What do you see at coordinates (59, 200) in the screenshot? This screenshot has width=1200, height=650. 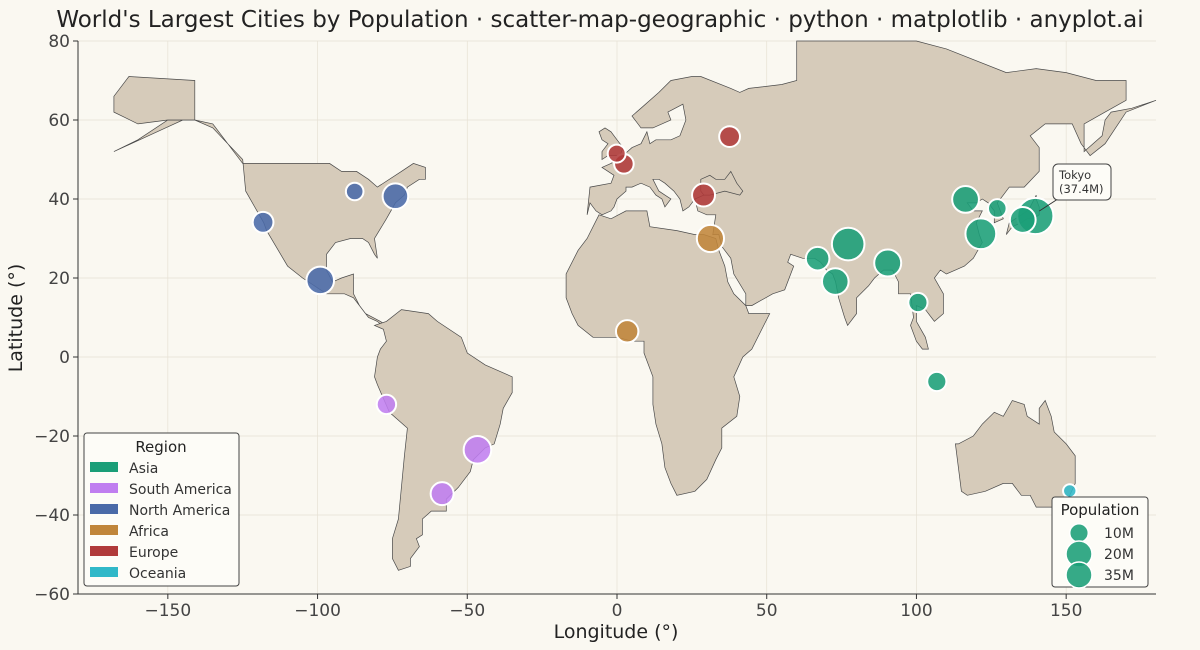 I see `y-tick-label: 40` at bounding box center [59, 200].